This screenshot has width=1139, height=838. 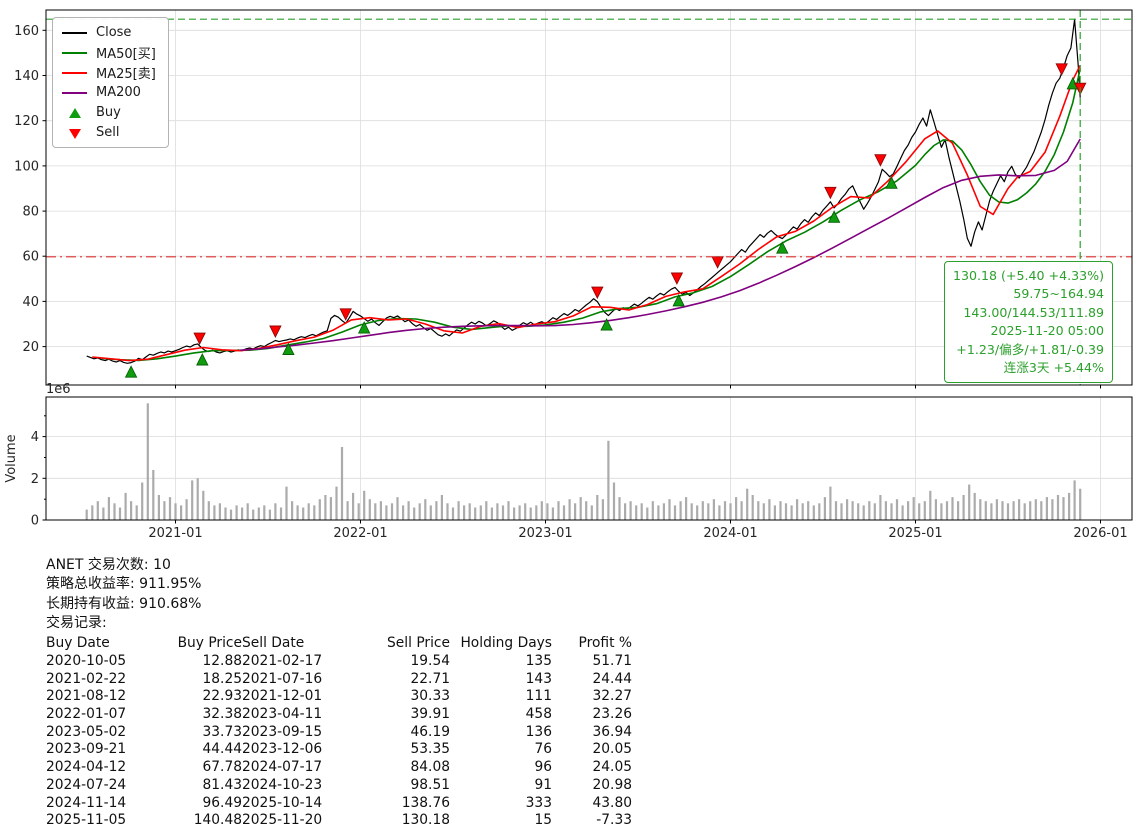 What do you see at coordinates (78, 643) in the screenshot?
I see `col-header-buy-date: Buy Date` at bounding box center [78, 643].